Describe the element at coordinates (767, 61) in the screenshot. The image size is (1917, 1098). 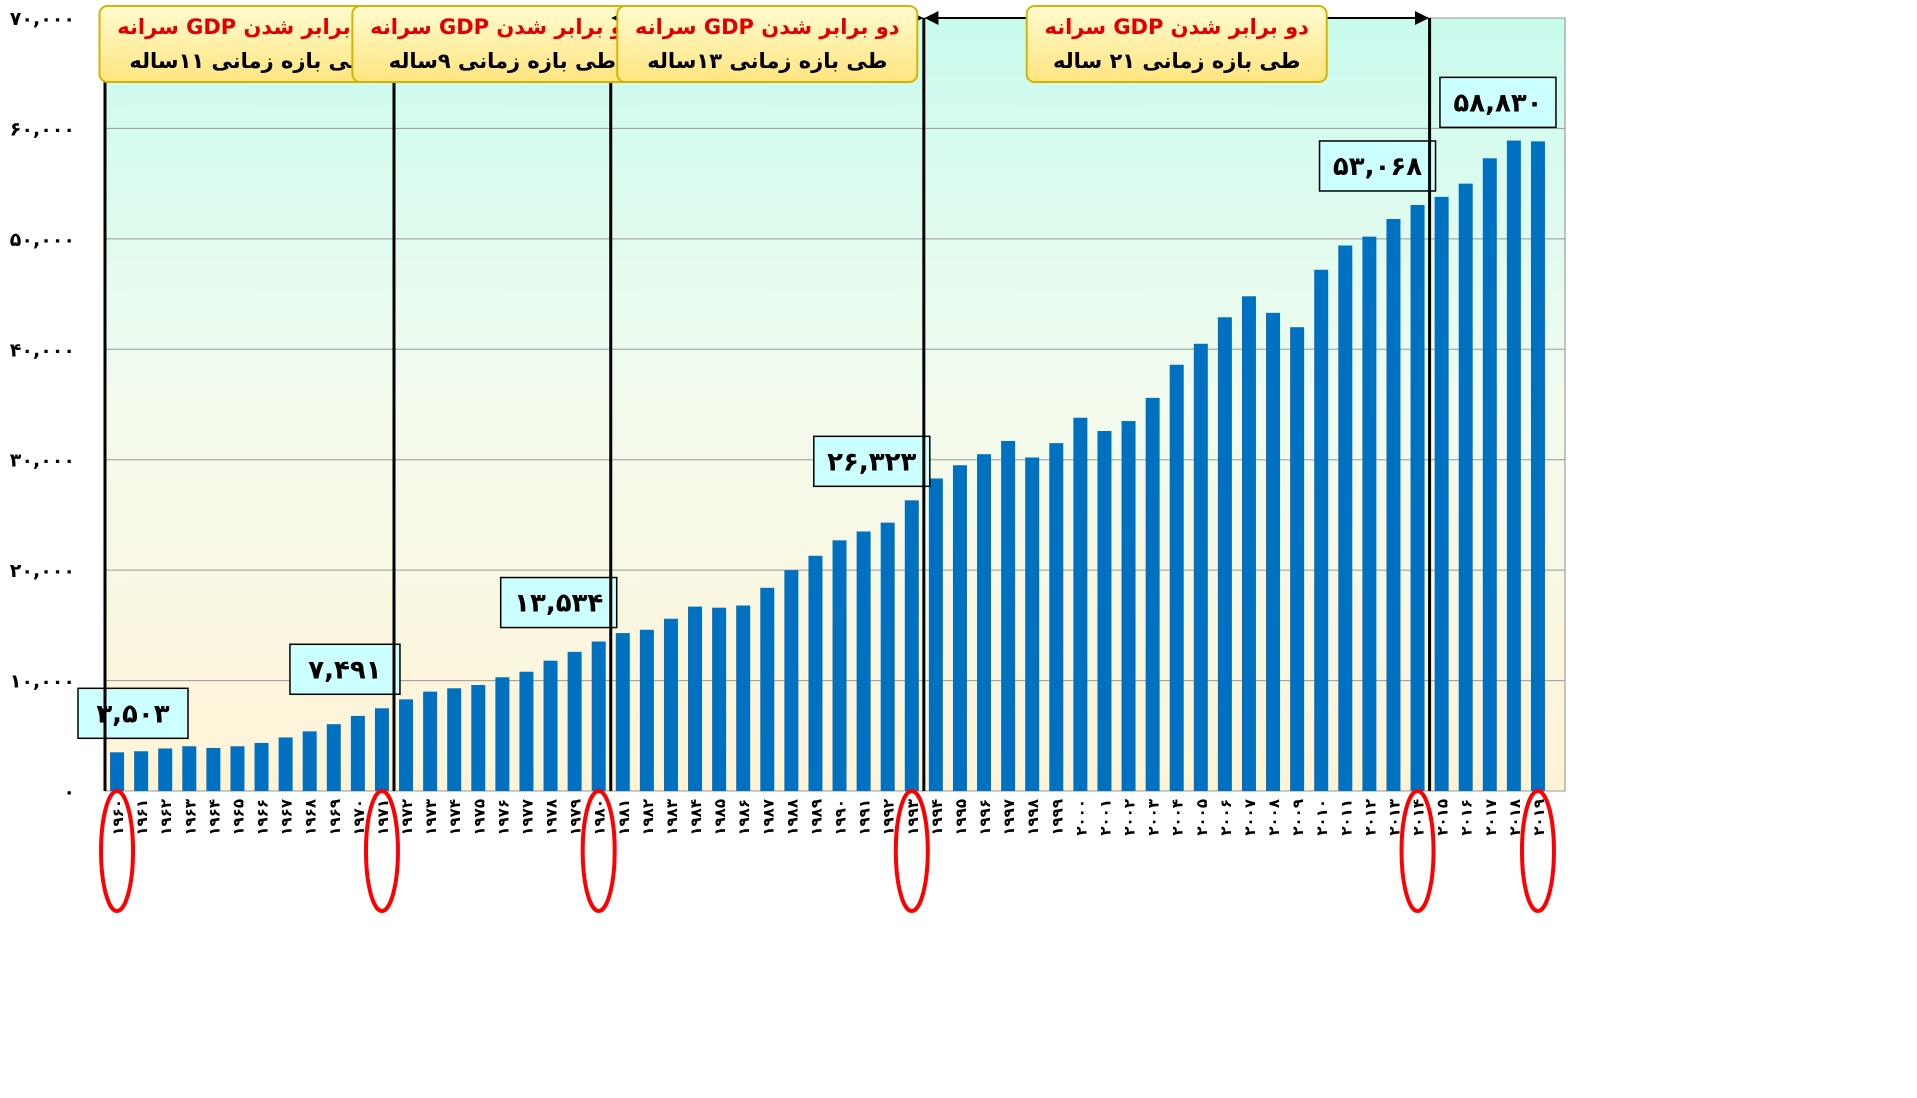
I see `period-note-text: طی بازه زمانی ۱۳ساله` at that location.